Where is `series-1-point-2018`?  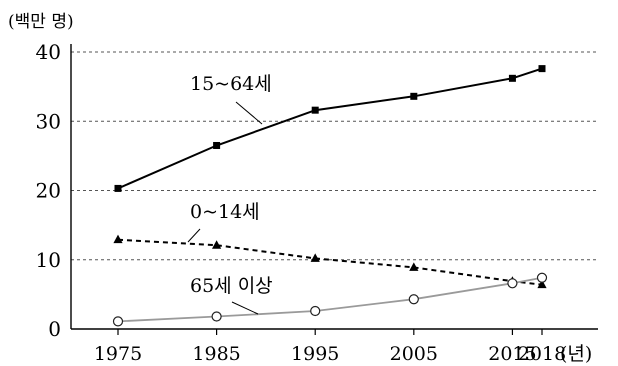
series-1-point-2018 is located at coordinates (542, 284).